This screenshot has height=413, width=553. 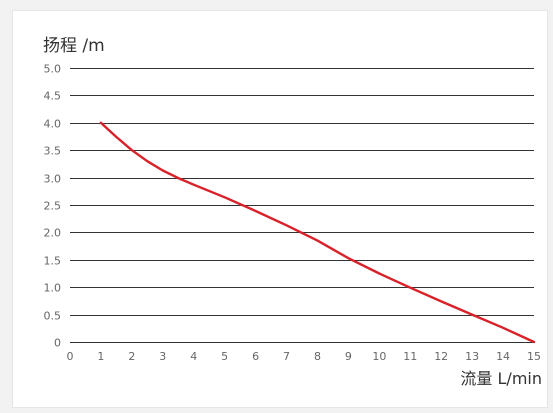 What do you see at coordinates (286, 356) in the screenshot?
I see `x-tick-label: 7` at bounding box center [286, 356].